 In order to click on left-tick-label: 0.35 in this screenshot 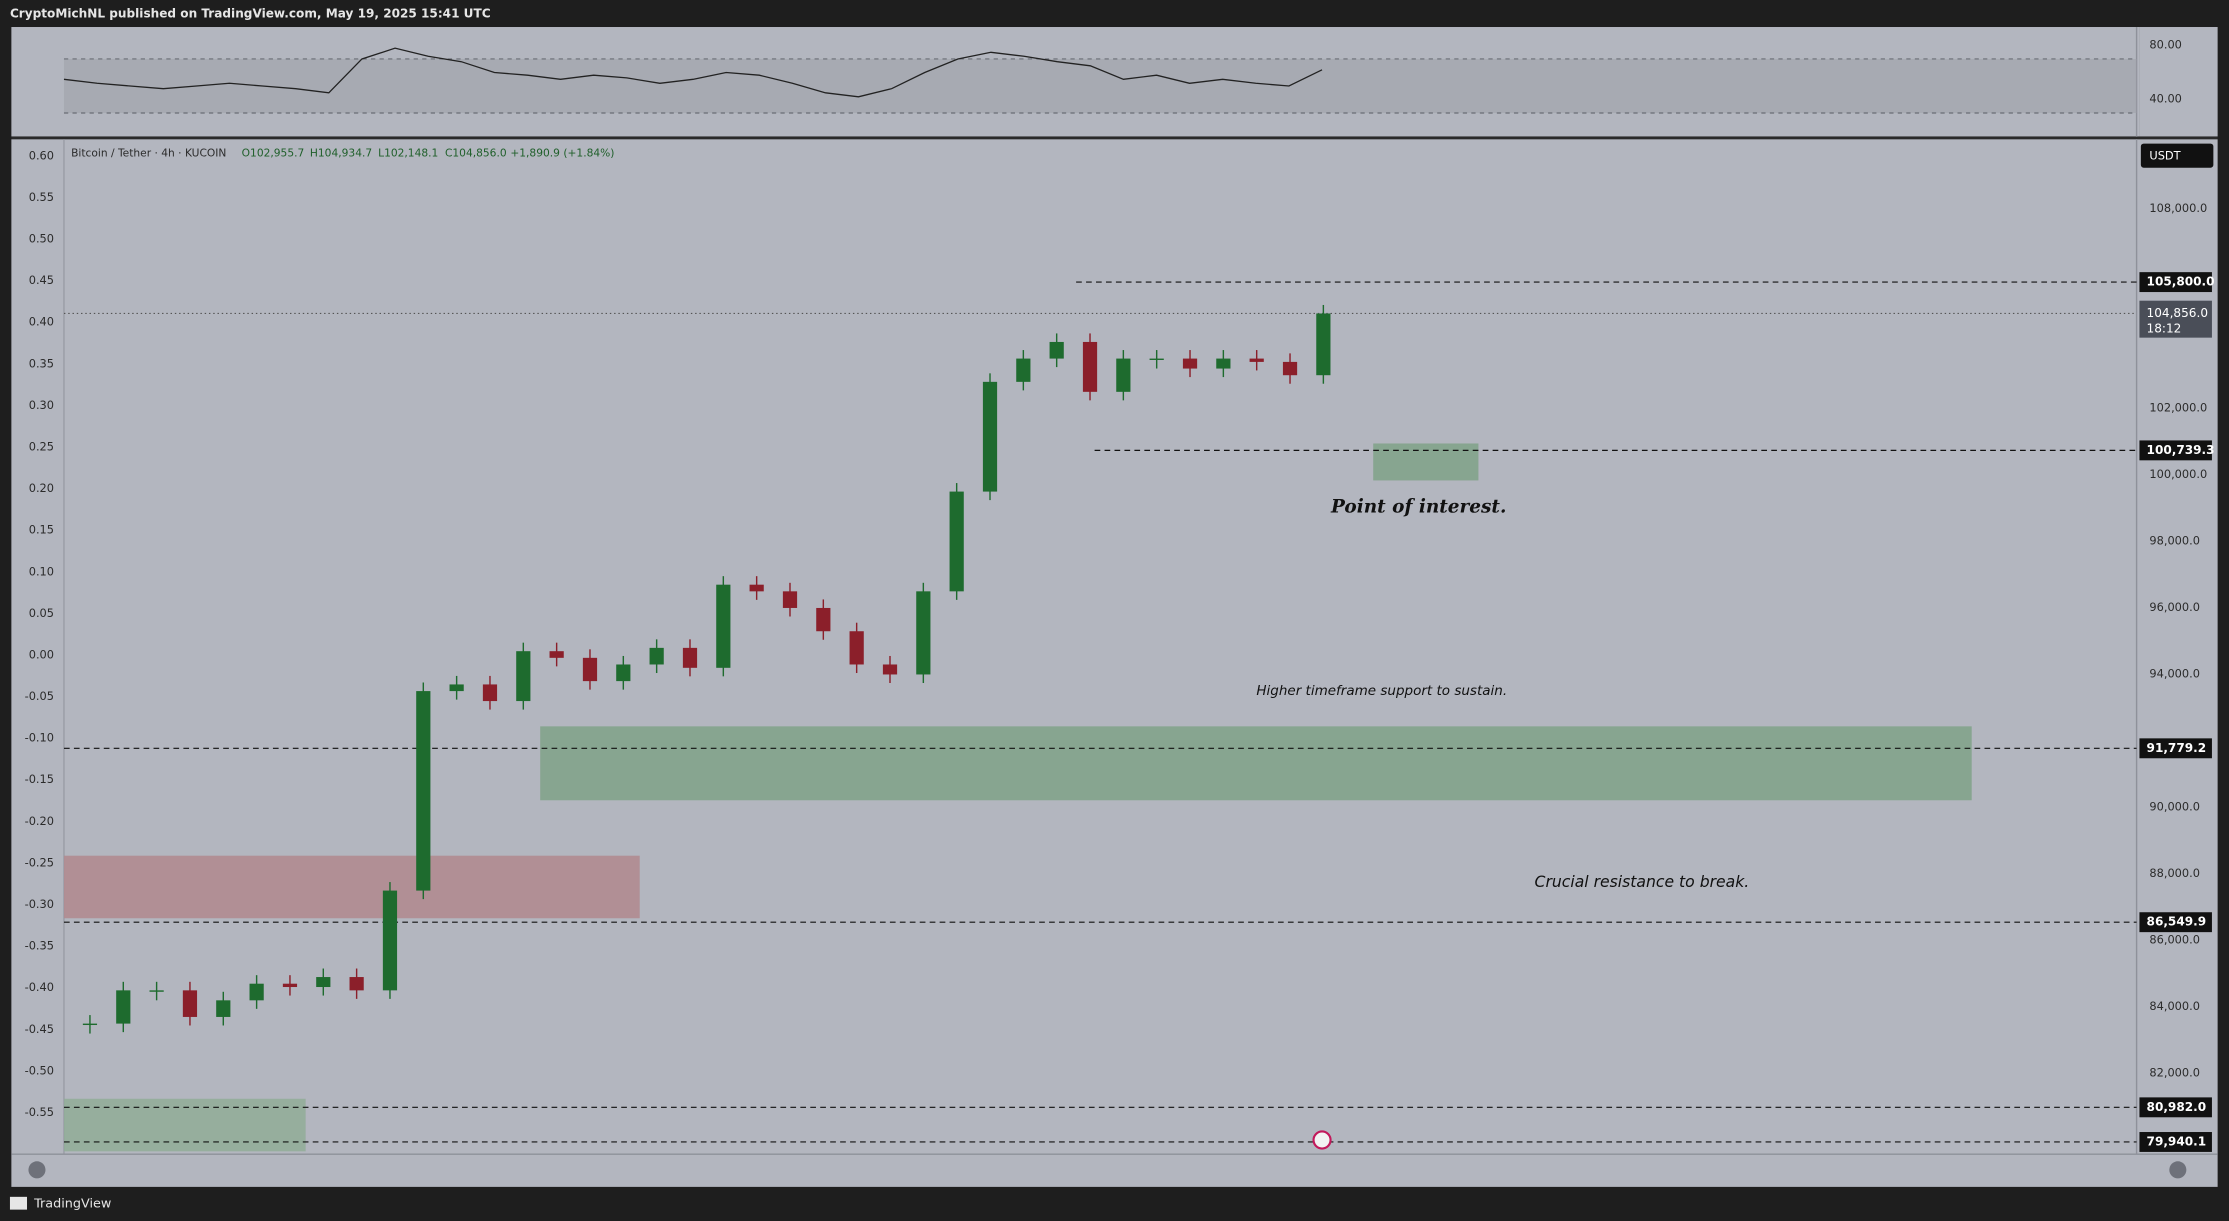, I will do `click(41, 363)`.